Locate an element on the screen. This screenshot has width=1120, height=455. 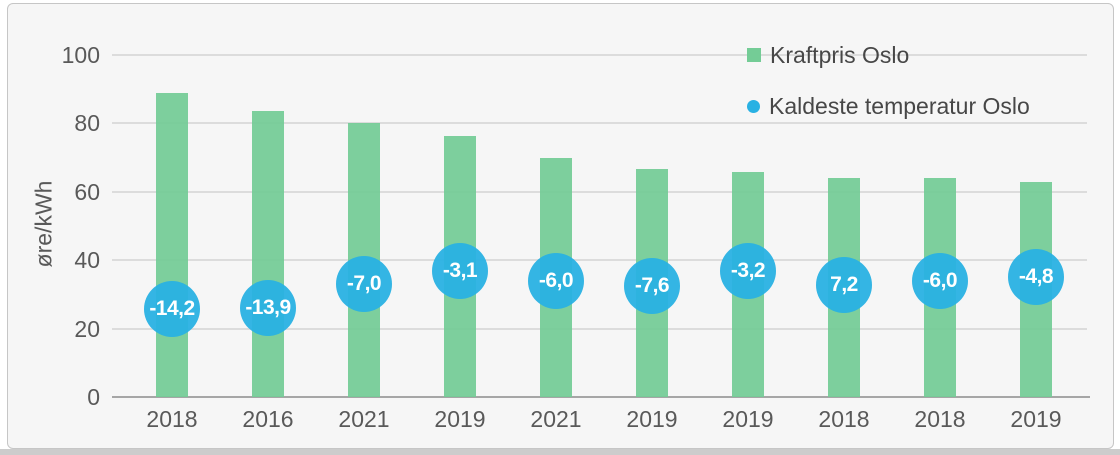
legend-item-kraftpris-oslo: Kraftpris Oslo is located at coordinates (828, 55).